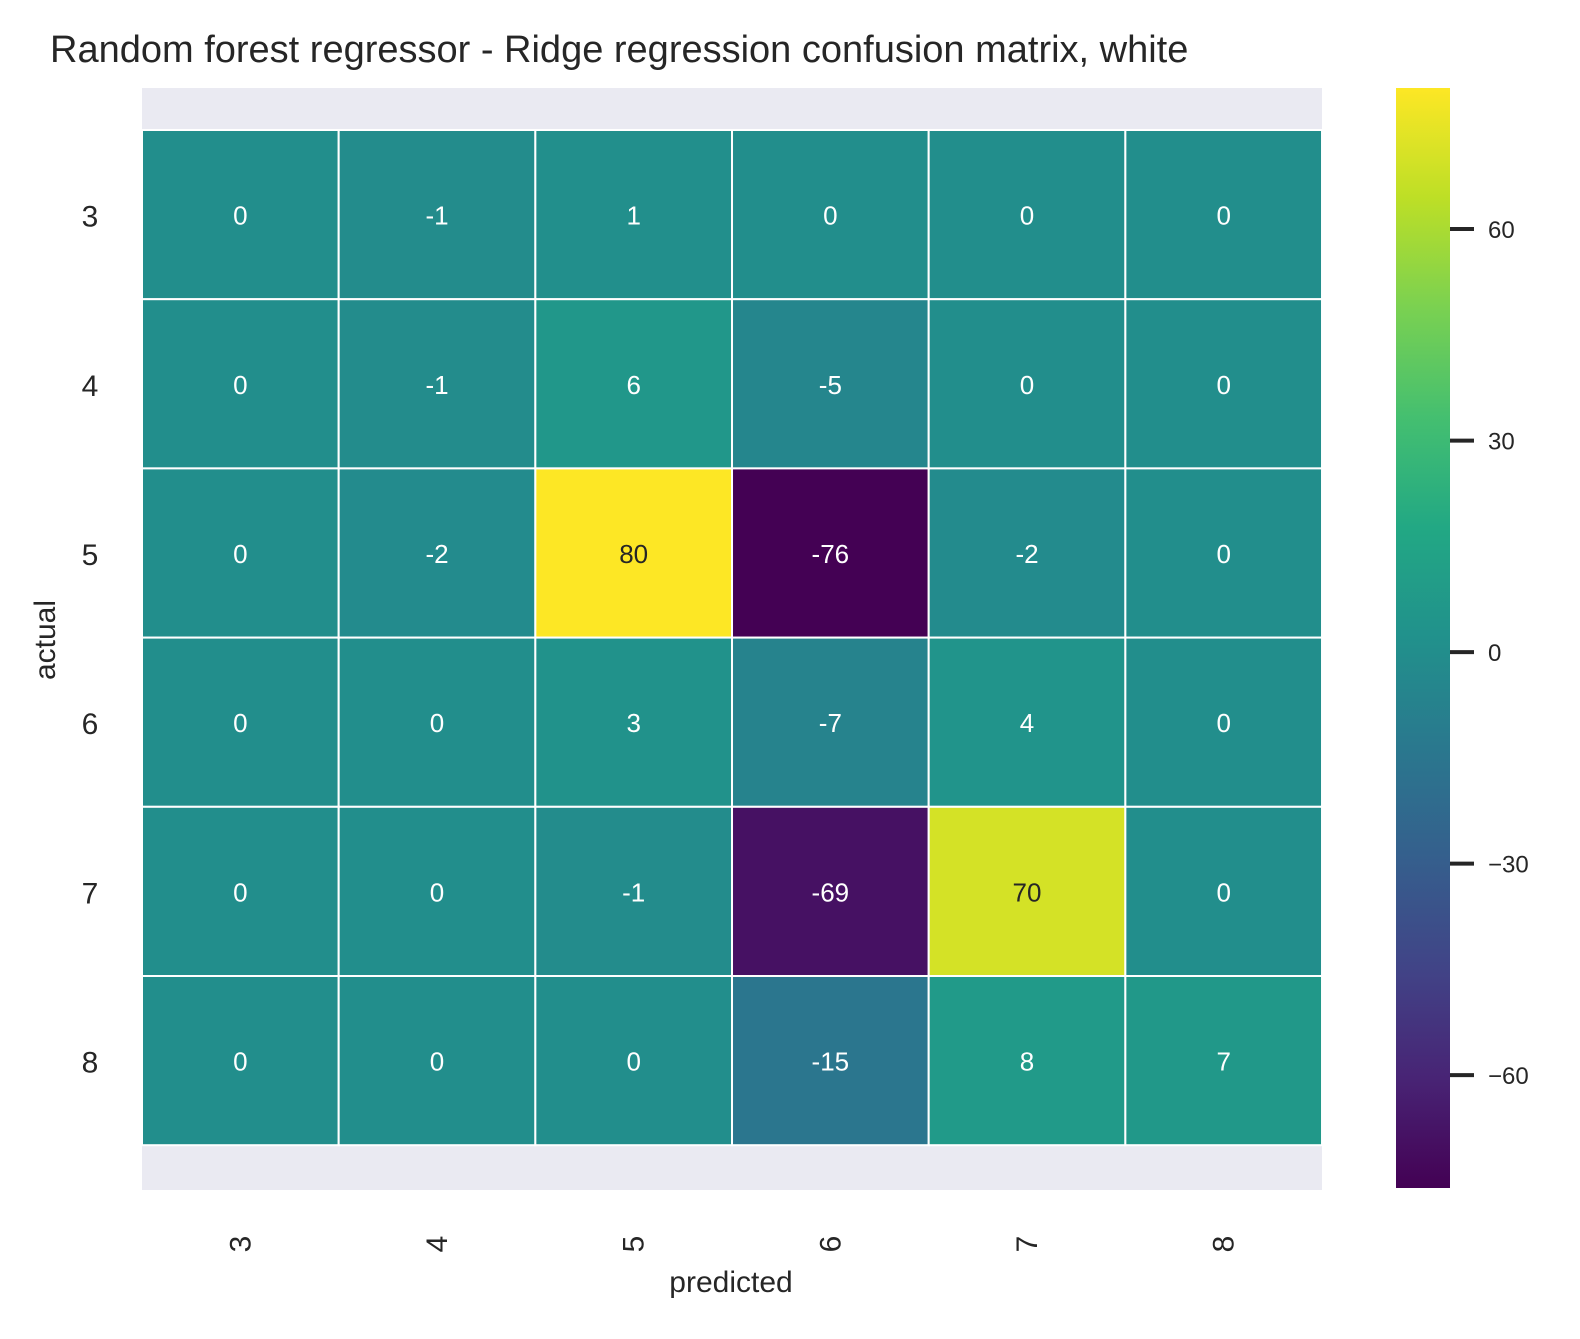  What do you see at coordinates (240, 1244) in the screenshot?
I see `x-tick-label: 3` at bounding box center [240, 1244].